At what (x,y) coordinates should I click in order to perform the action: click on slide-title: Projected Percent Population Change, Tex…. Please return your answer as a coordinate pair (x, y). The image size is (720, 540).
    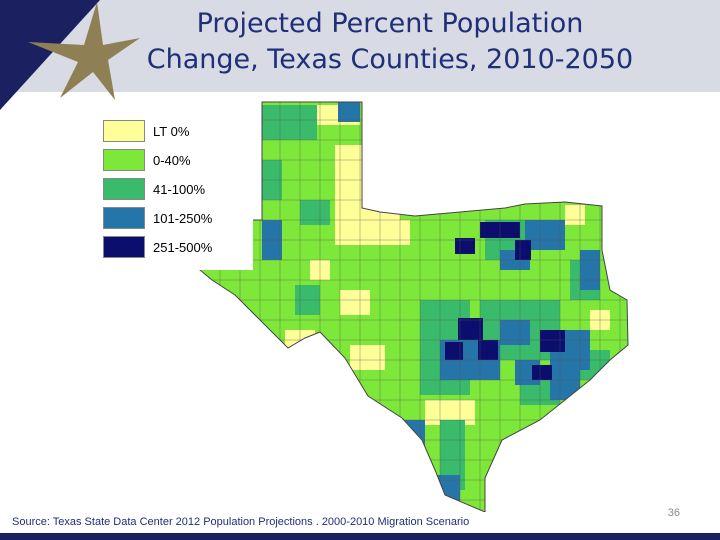
    Looking at the image, I should click on (390, 42).